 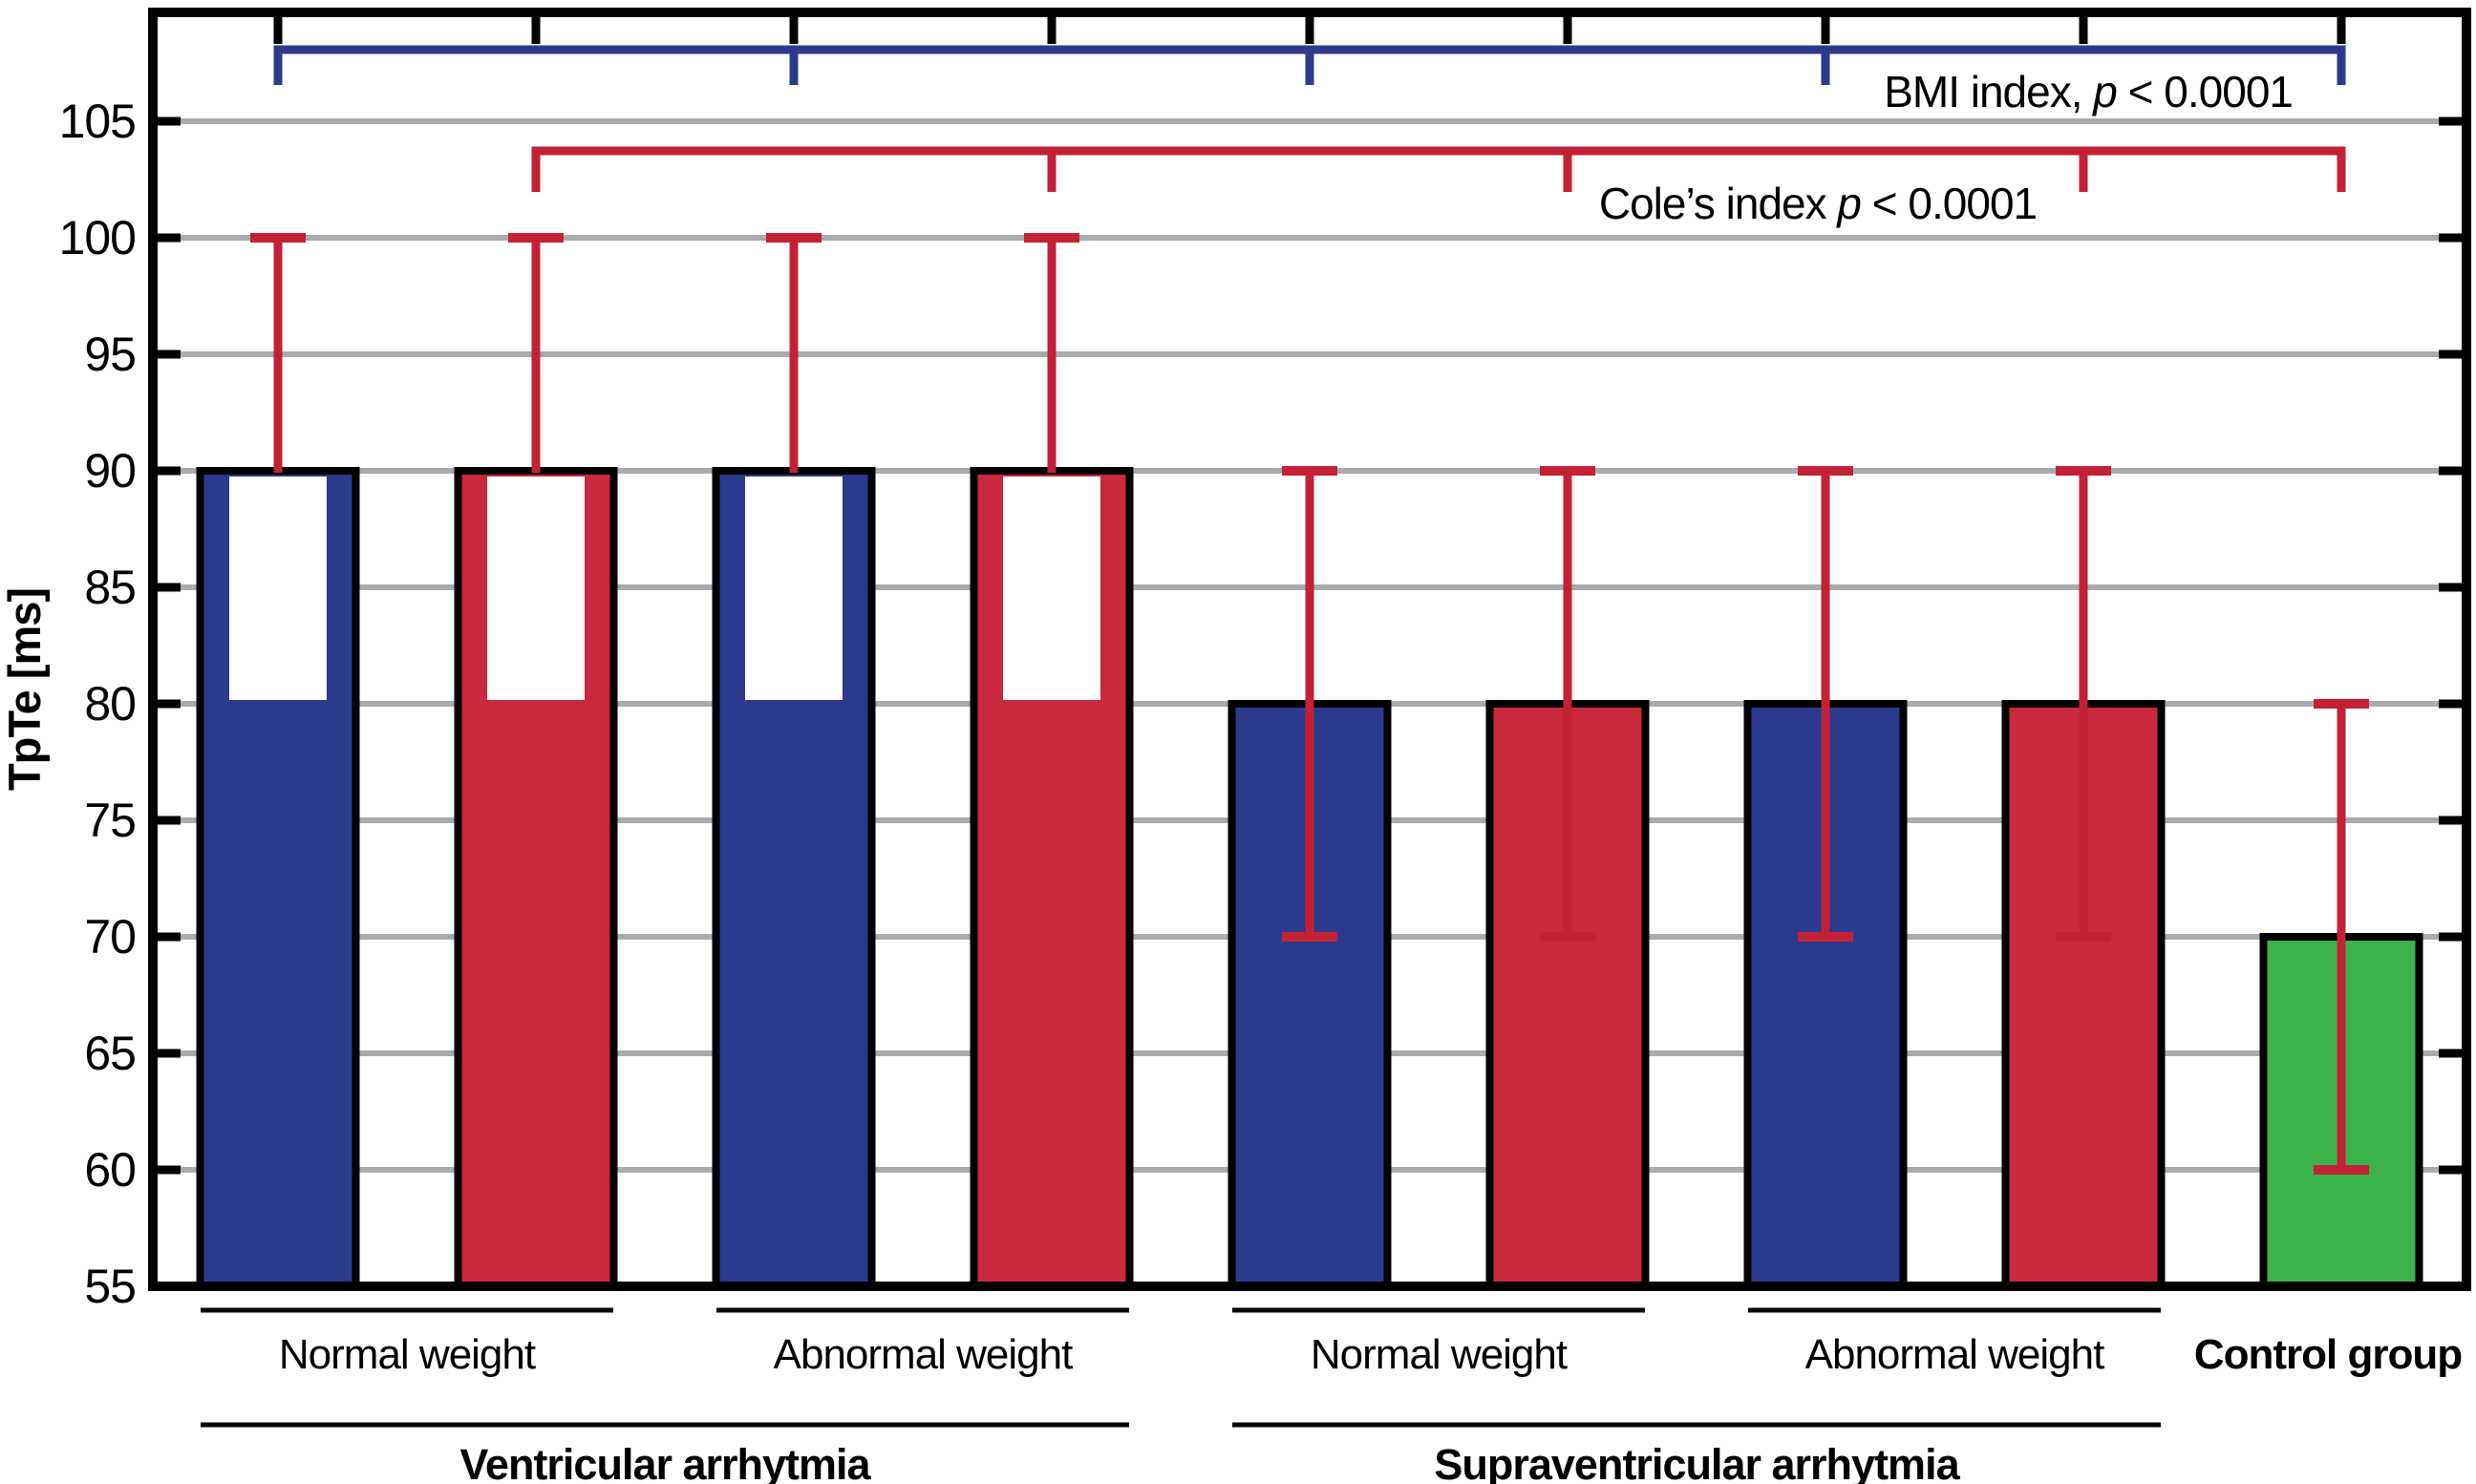 What do you see at coordinates (278, 589) in the screenshot?
I see `bar-1-inner-box` at bounding box center [278, 589].